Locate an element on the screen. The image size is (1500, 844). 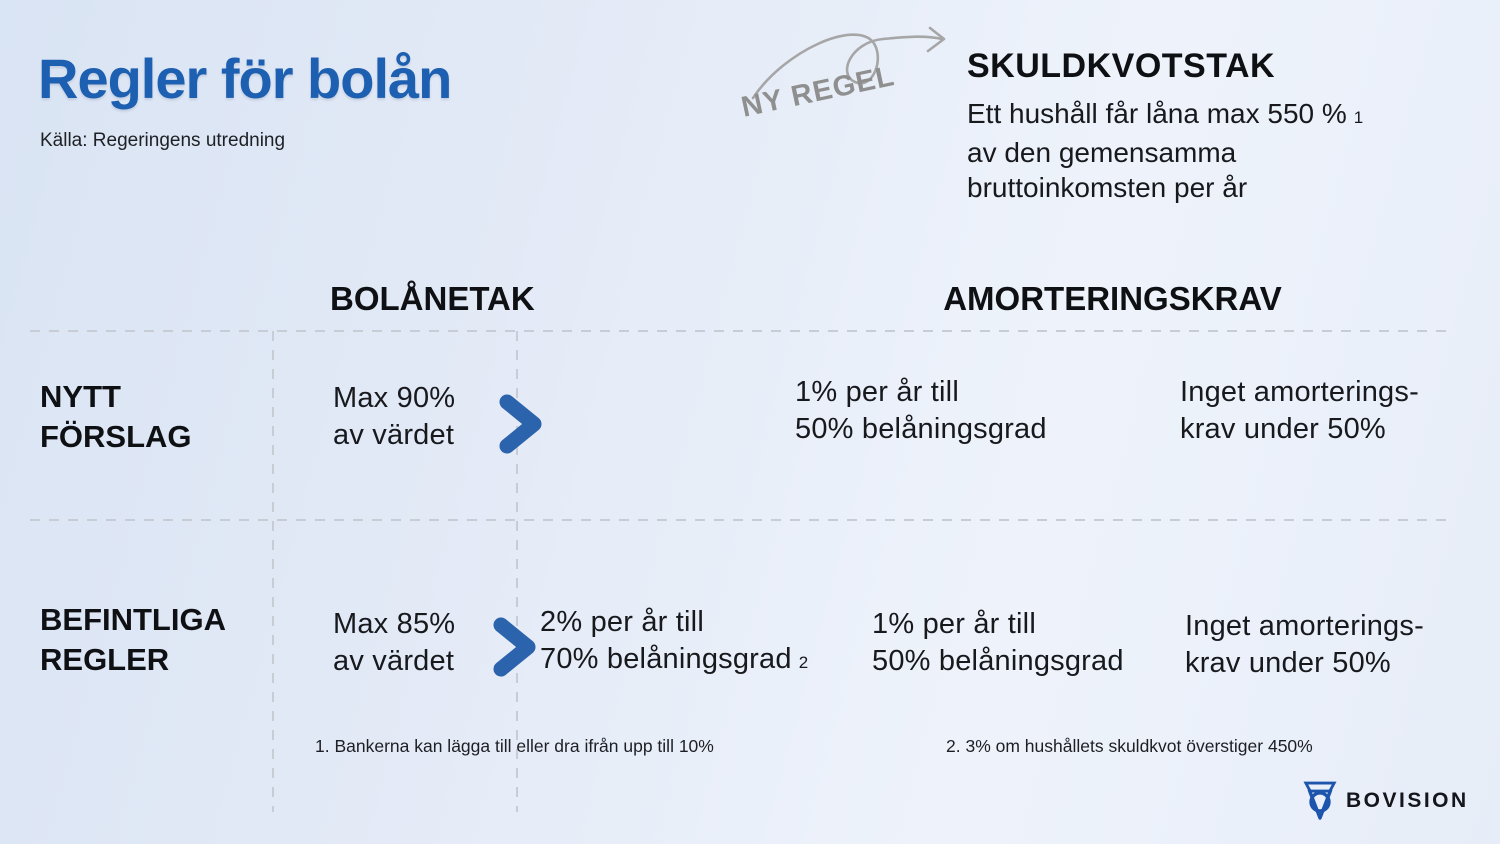
row-label-line: BEFINTLIGA is located at coordinates (133, 619).